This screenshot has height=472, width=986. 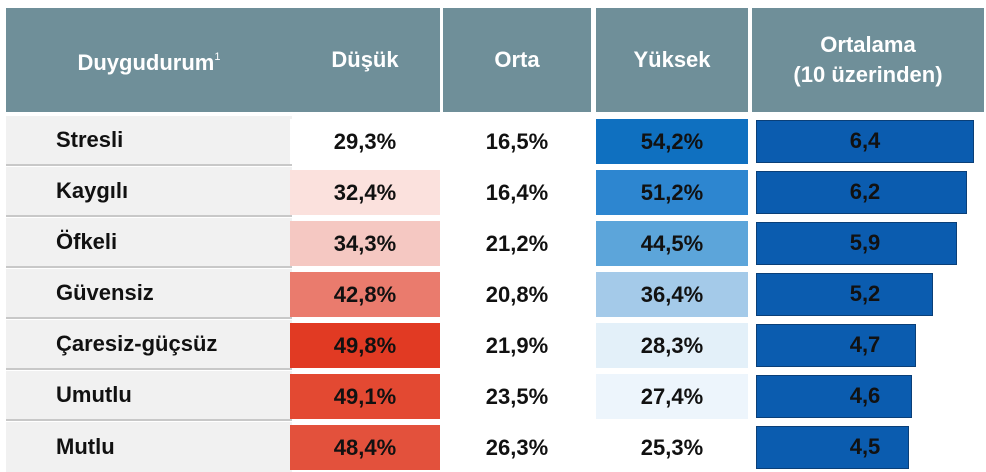 What do you see at coordinates (149, 192) in the screenshot?
I see `row-label: Kaygılı` at bounding box center [149, 192].